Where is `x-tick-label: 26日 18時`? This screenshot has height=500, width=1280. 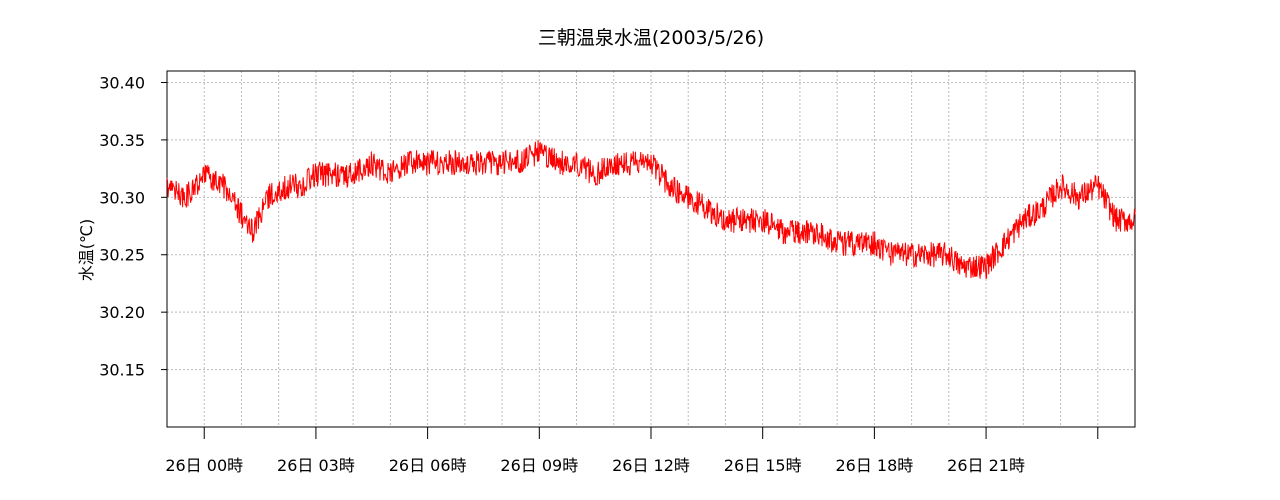 x-tick-label: 26日 18時 is located at coordinates (874, 465).